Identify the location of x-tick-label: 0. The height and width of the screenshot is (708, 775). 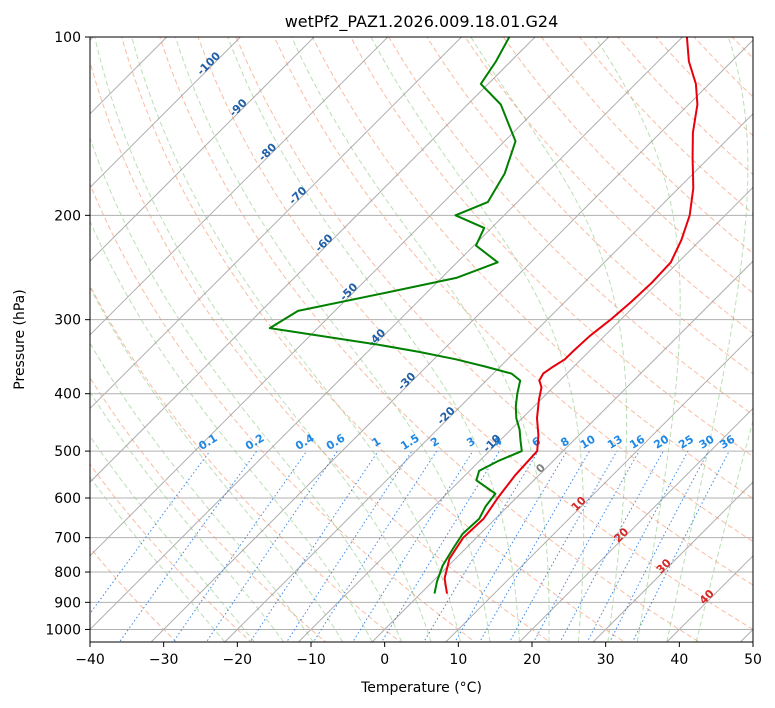
(384, 660).